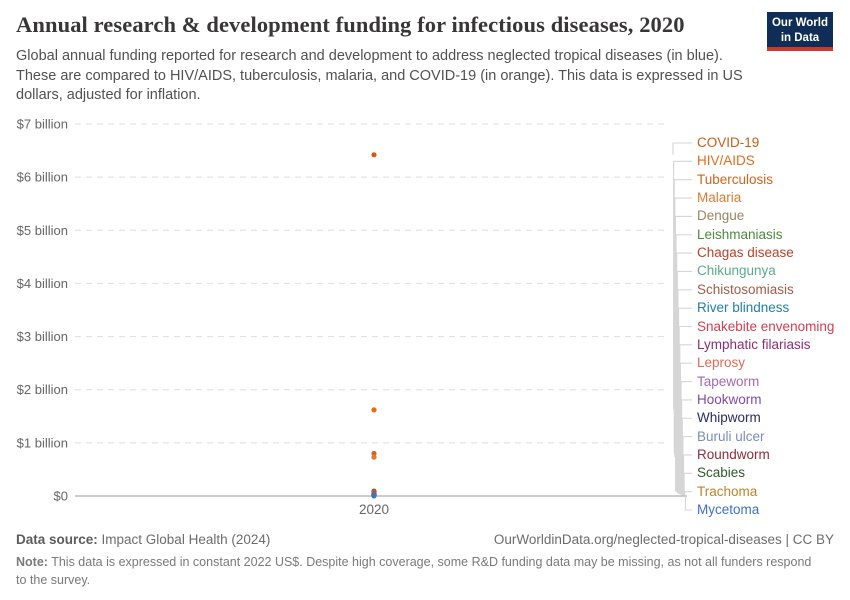 The width and height of the screenshot is (850, 600). What do you see at coordinates (745, 289) in the screenshot?
I see `legend-item-schistosomiasis: Schistosomiasis` at bounding box center [745, 289].